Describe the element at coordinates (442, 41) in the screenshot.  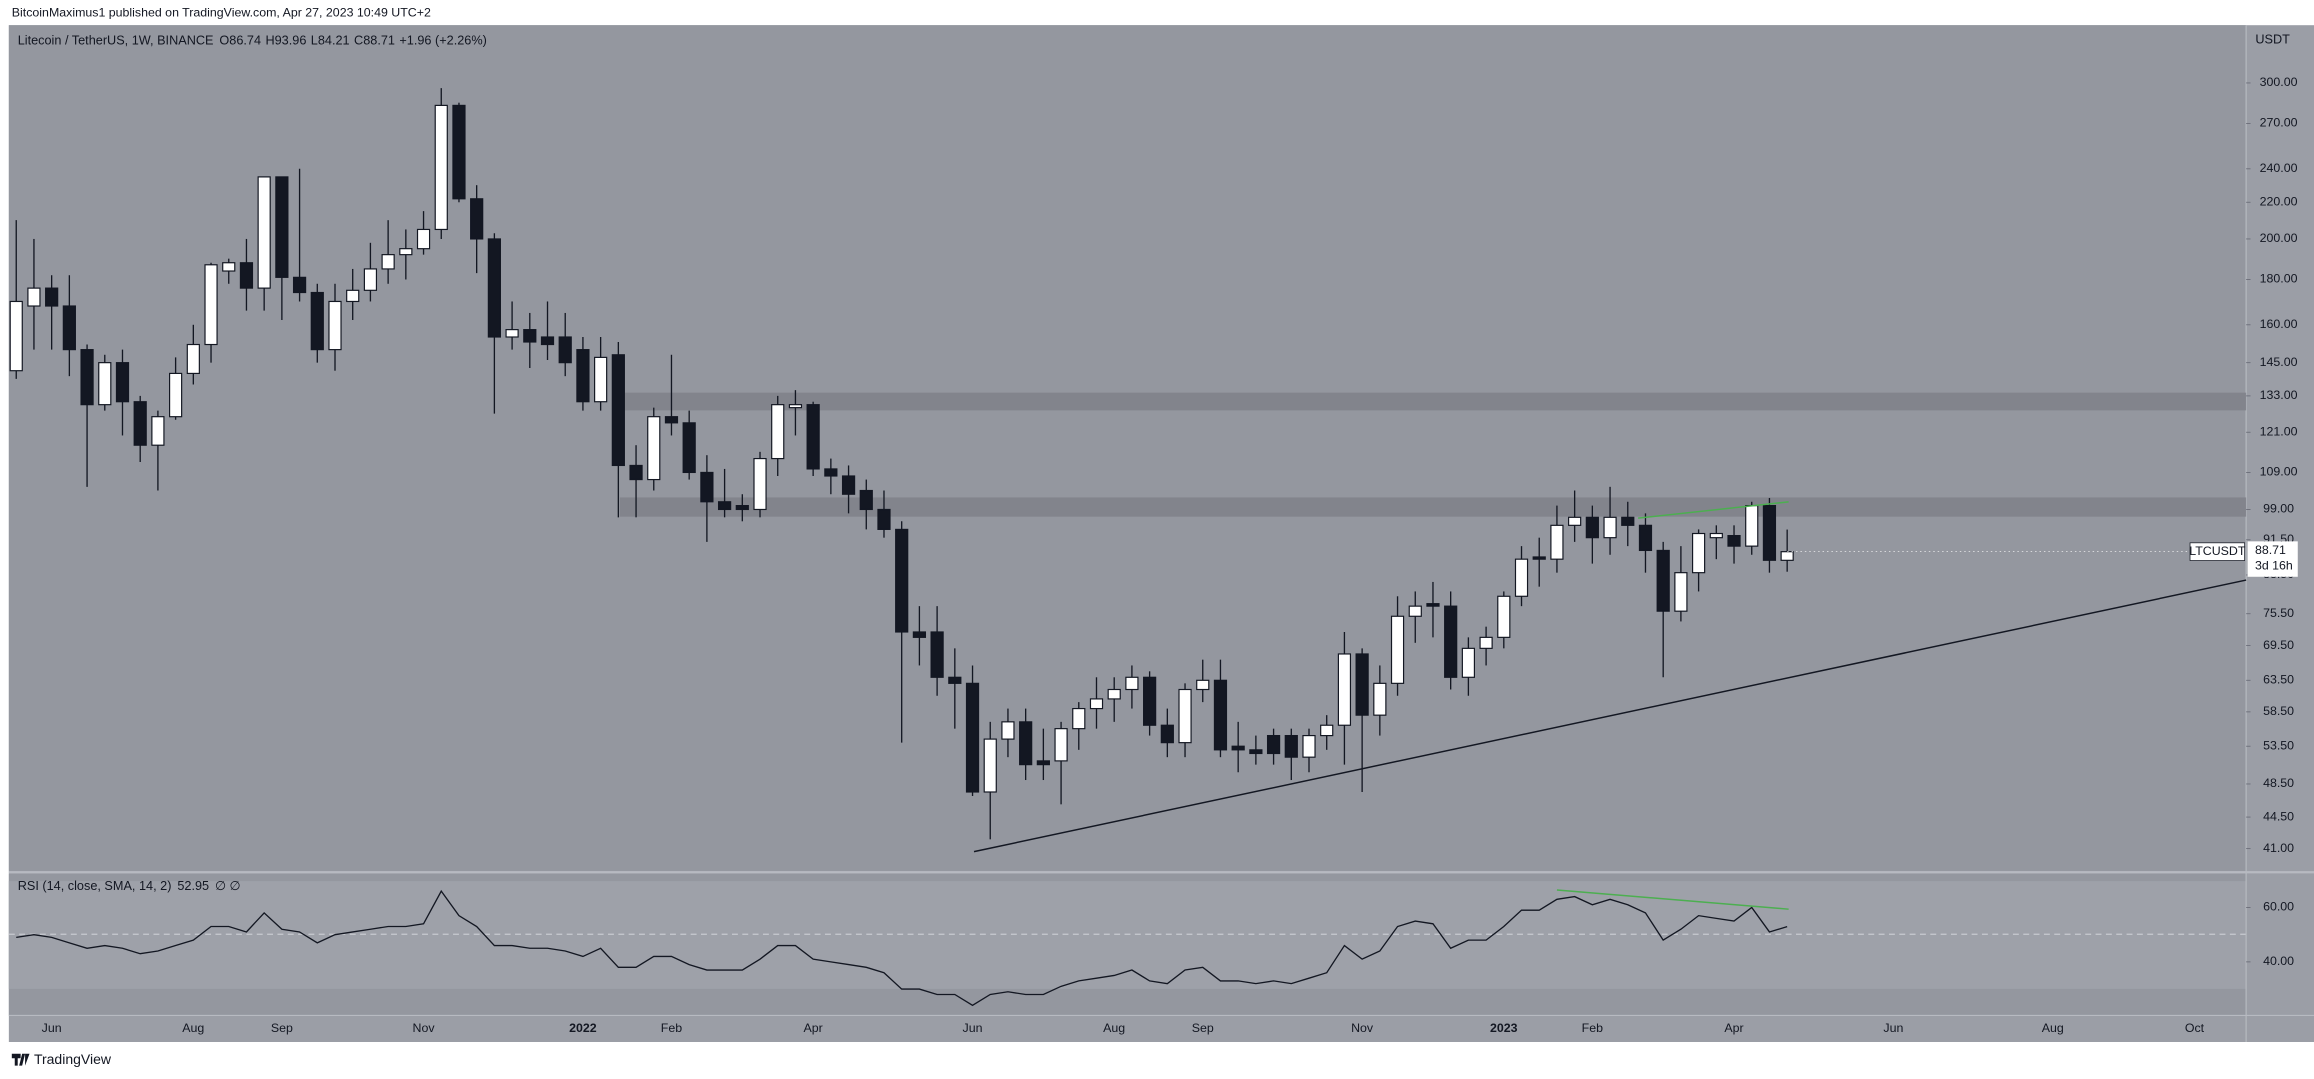
I see `change: +1.96 (+2.26%)` at that location.